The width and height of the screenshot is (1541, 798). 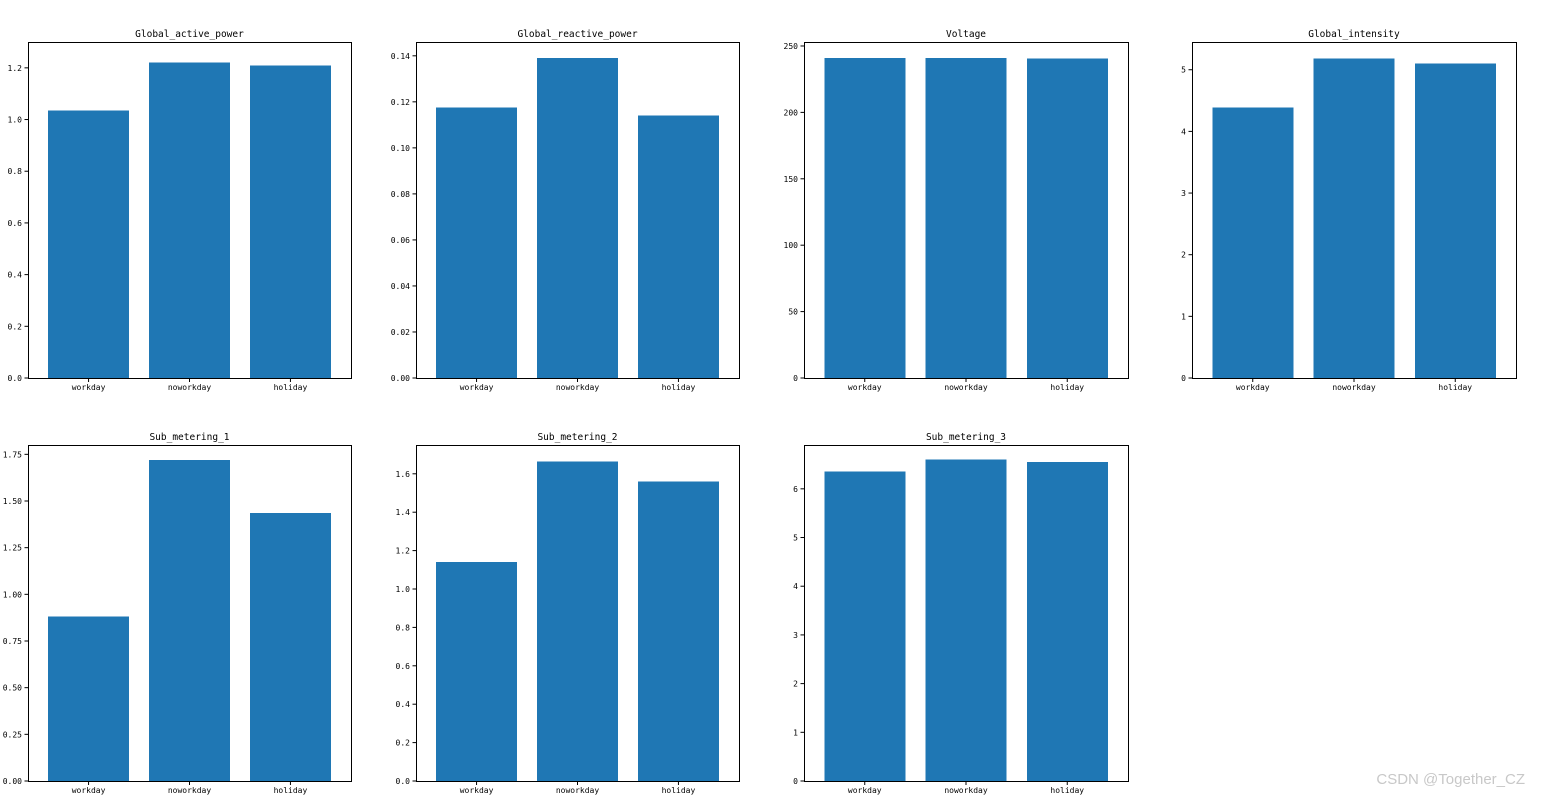 What do you see at coordinates (791, 245) in the screenshot?
I see `y-tick-label: 100` at bounding box center [791, 245].